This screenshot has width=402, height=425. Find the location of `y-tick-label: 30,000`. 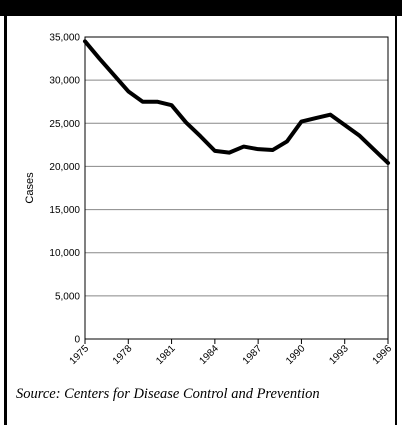

y-tick-label: 30,000 is located at coordinates (64, 81).